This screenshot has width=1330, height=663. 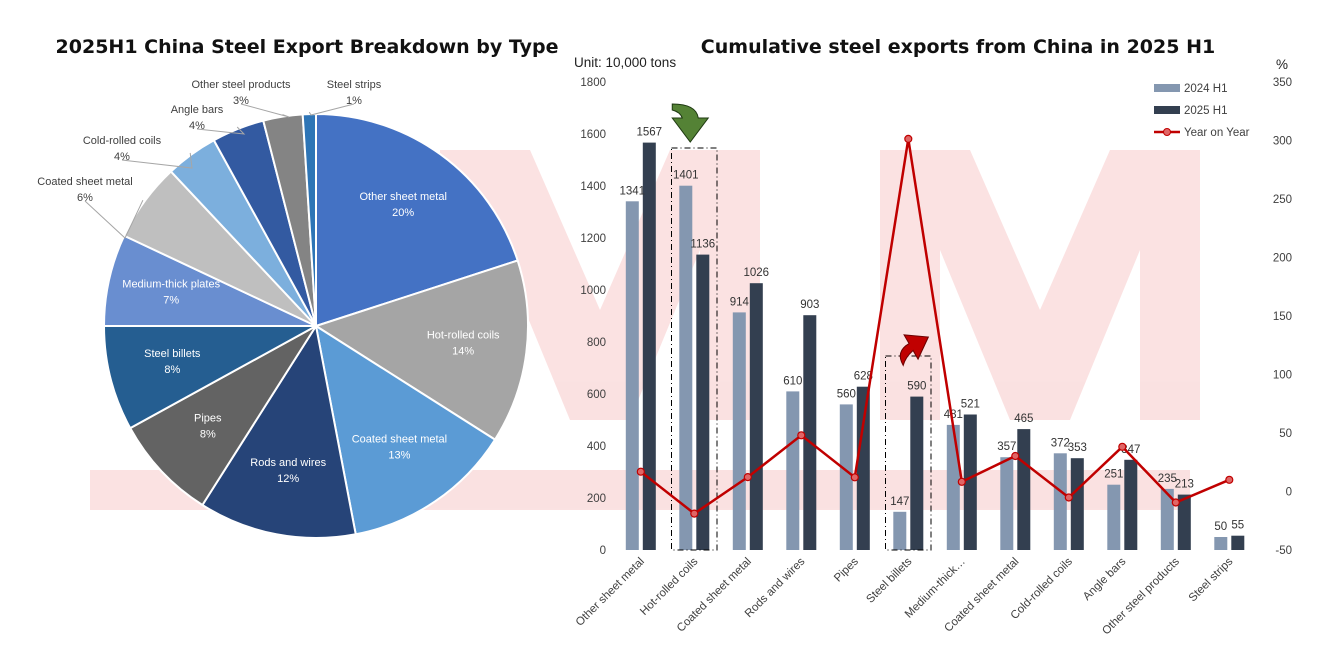 What do you see at coordinates (85, 198) in the screenshot?
I see `pie-pct-coated-sheet-metal: 6%` at bounding box center [85, 198].